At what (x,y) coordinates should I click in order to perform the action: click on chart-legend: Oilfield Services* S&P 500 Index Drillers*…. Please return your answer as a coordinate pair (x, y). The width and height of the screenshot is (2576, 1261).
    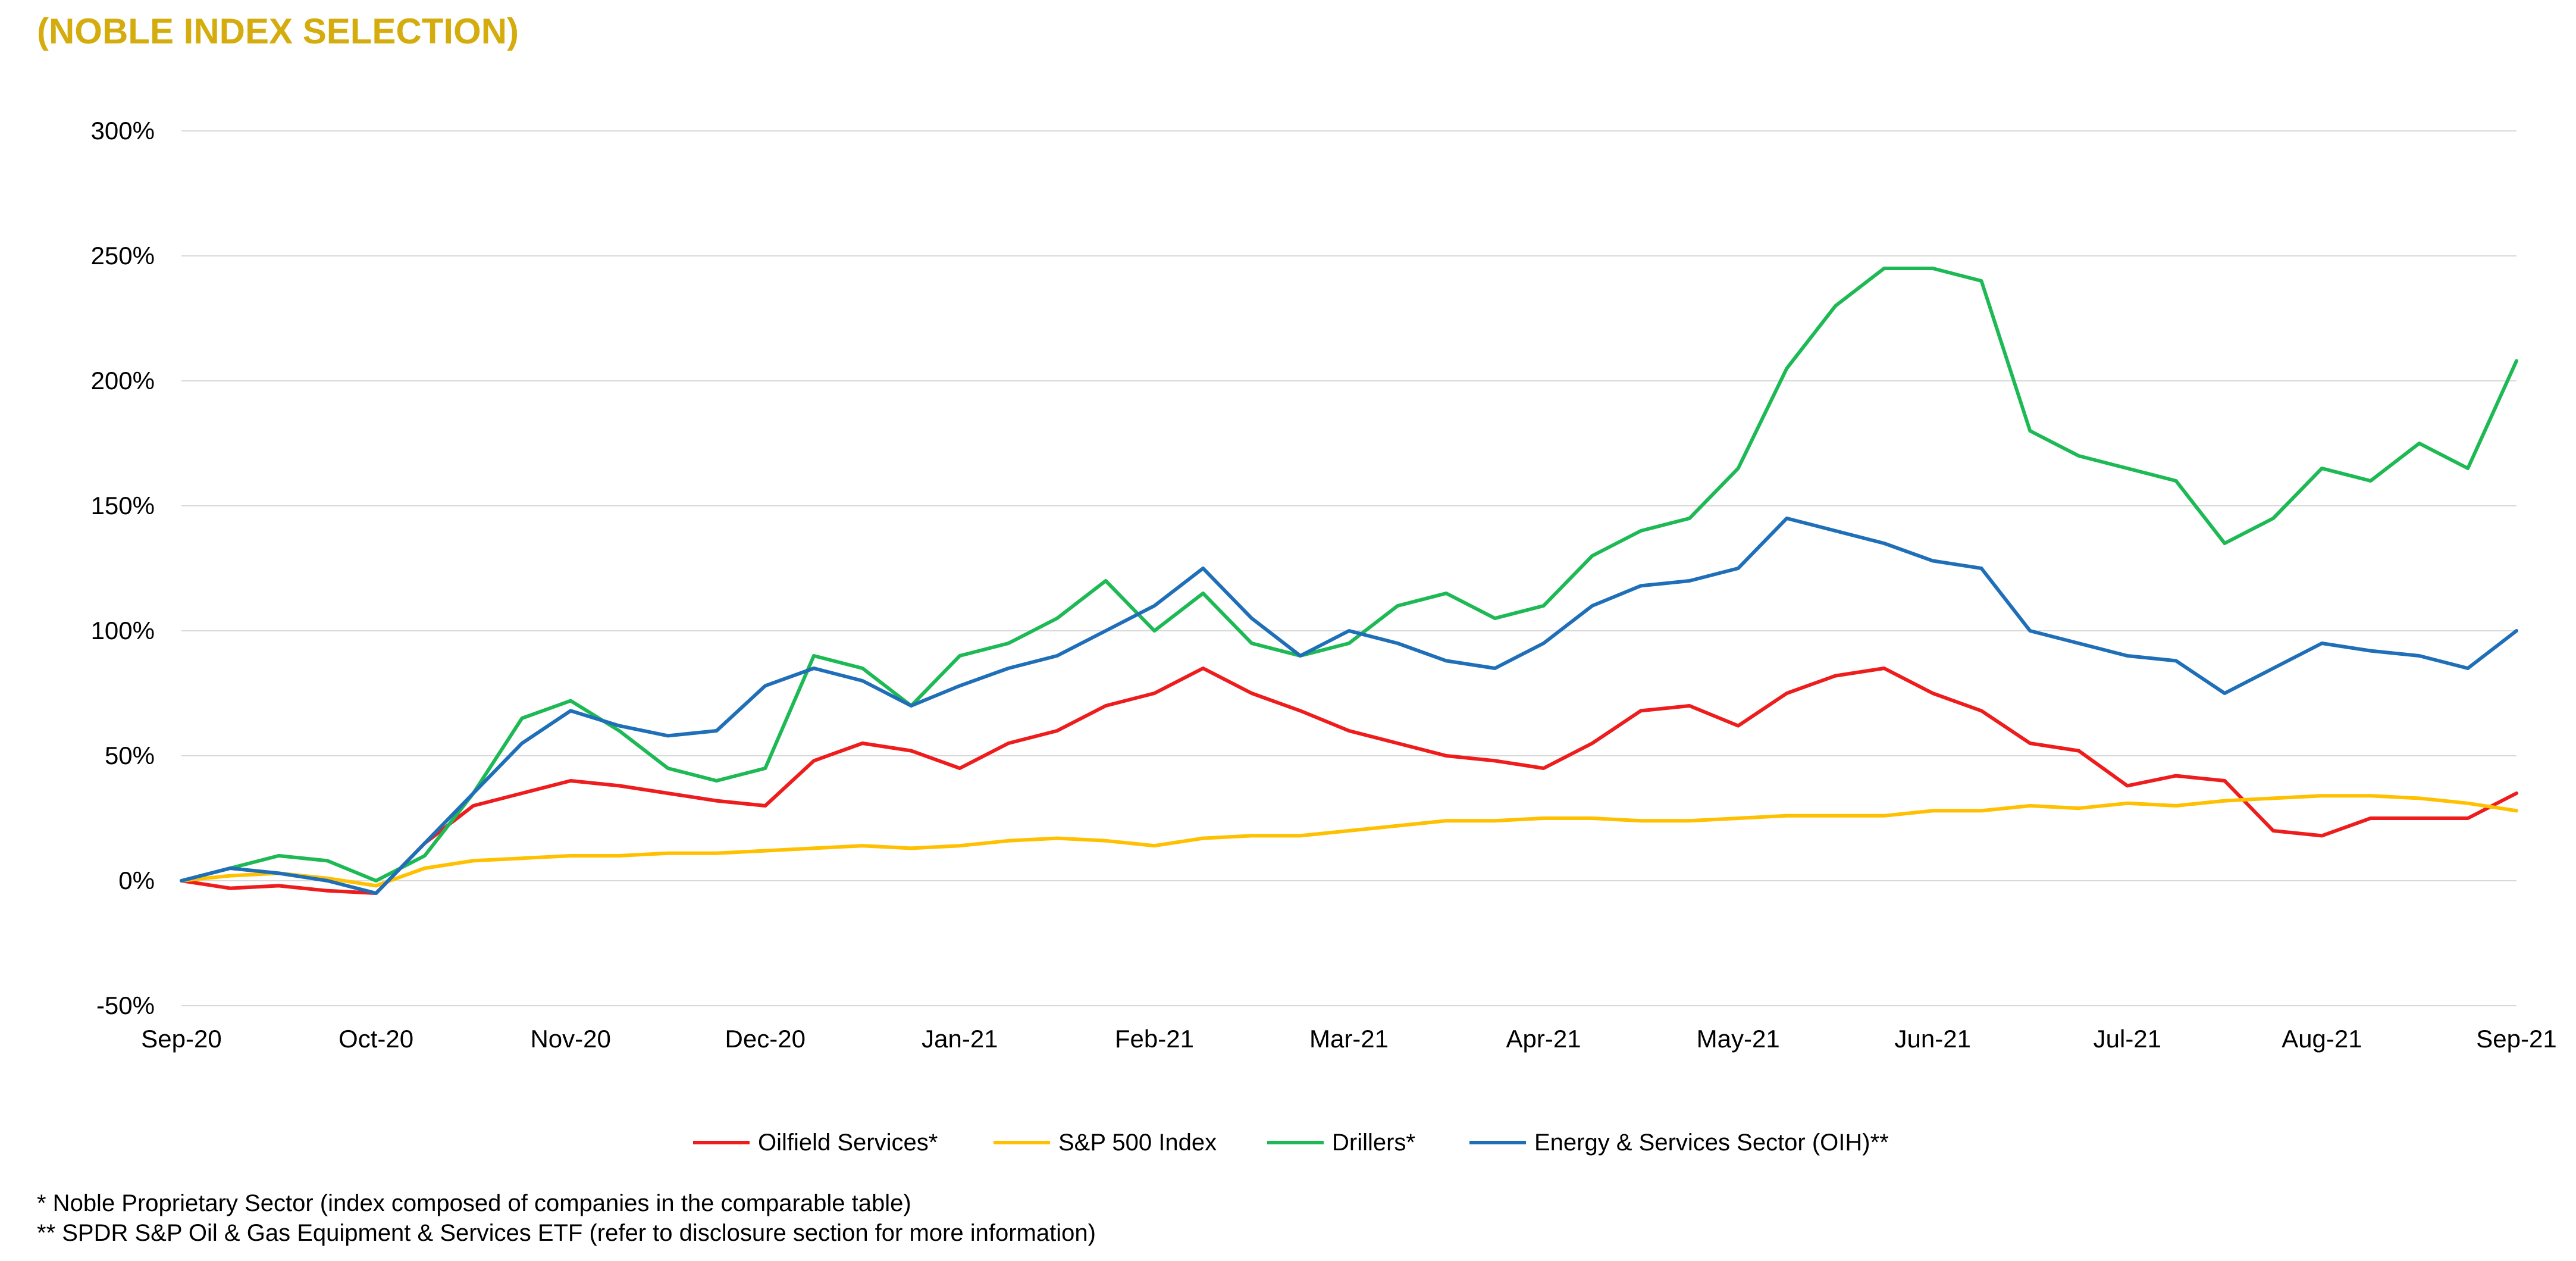
    Looking at the image, I should click on (1288, 1142).